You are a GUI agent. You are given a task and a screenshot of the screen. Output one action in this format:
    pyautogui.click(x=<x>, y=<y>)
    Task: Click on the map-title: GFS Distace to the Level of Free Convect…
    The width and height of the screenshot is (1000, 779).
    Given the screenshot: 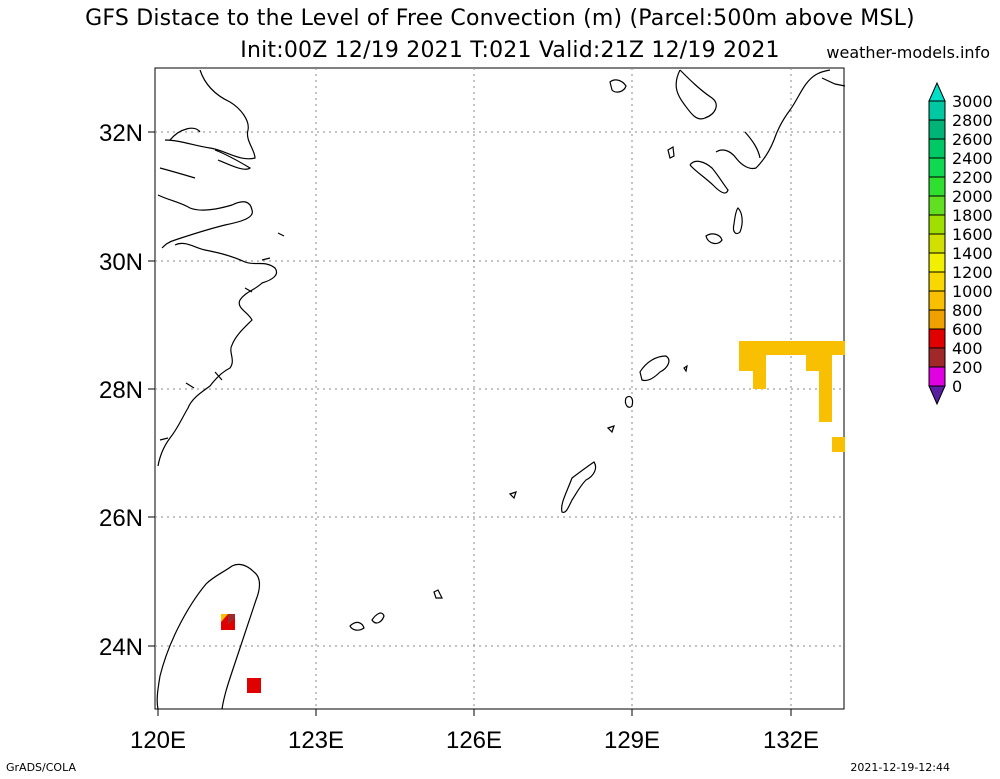 What is the action you would take?
    pyautogui.click(x=500, y=18)
    